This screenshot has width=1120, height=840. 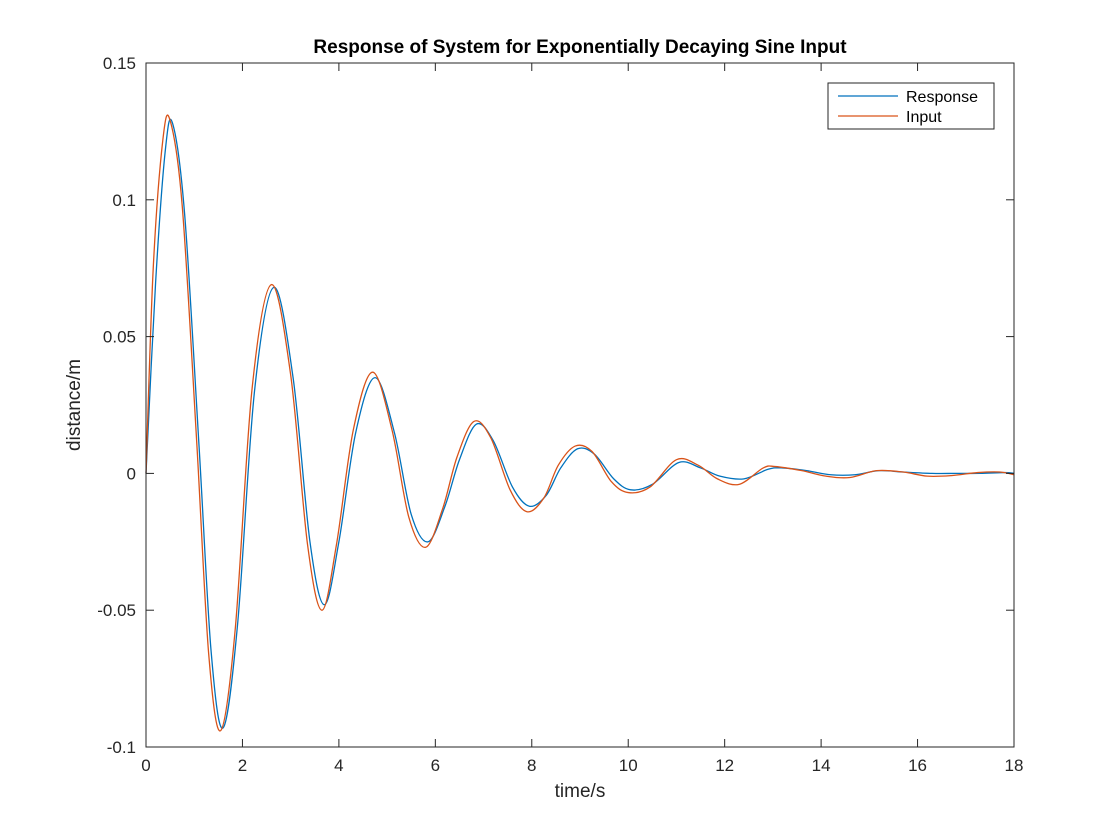 I want to click on x-tick-label: 18, so click(x=1014, y=765).